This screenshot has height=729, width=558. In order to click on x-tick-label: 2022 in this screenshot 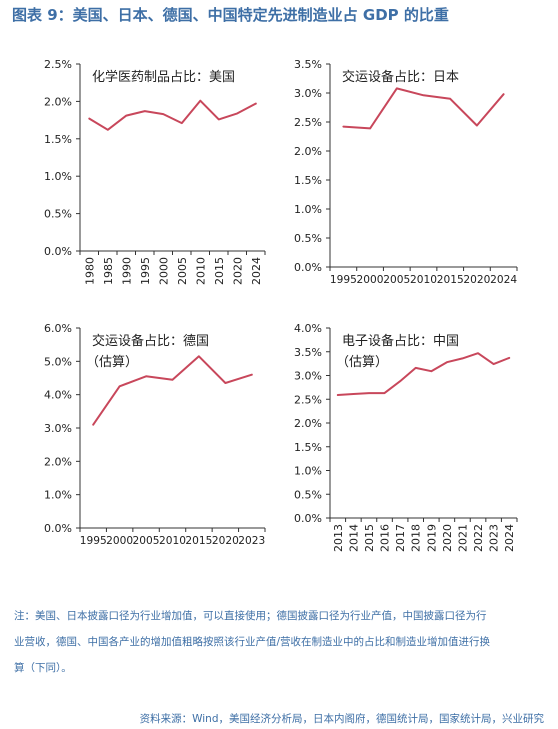, I will do `click(478, 538)`.